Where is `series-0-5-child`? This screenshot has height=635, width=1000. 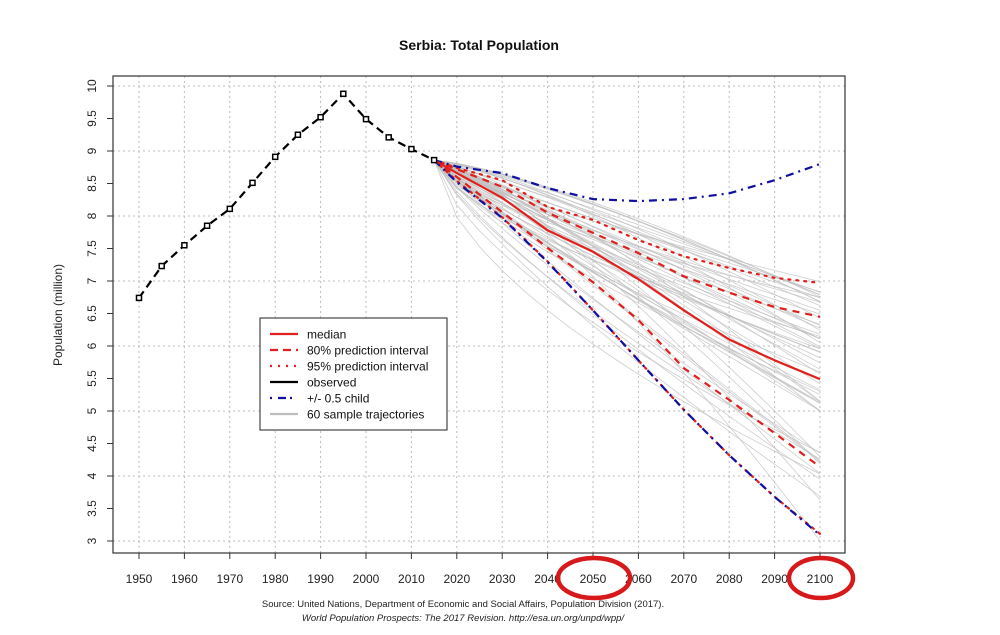 series-0-5-child is located at coordinates (627, 181).